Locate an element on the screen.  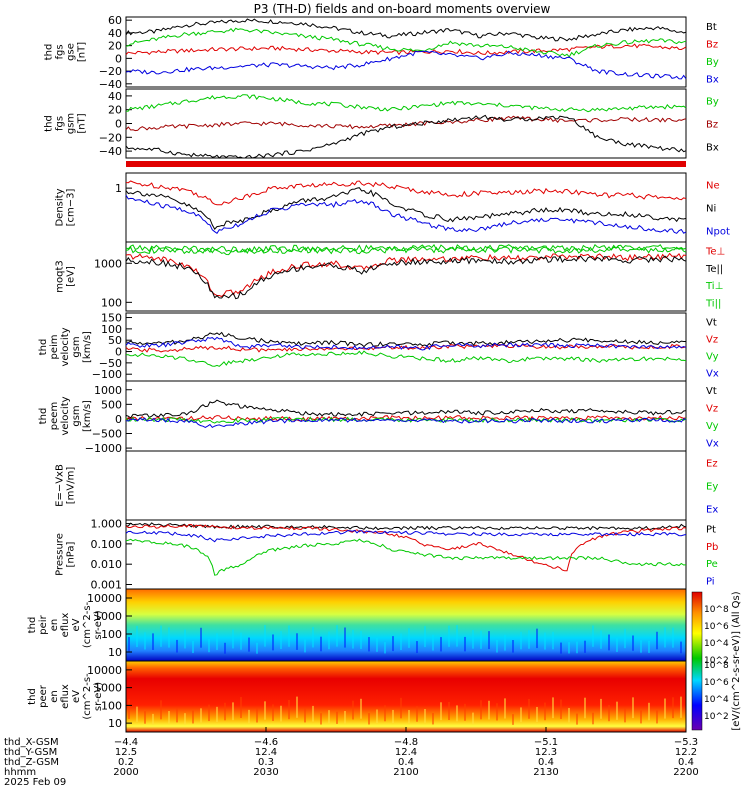
ytick-label: 0.100 is located at coordinates (107, 544).